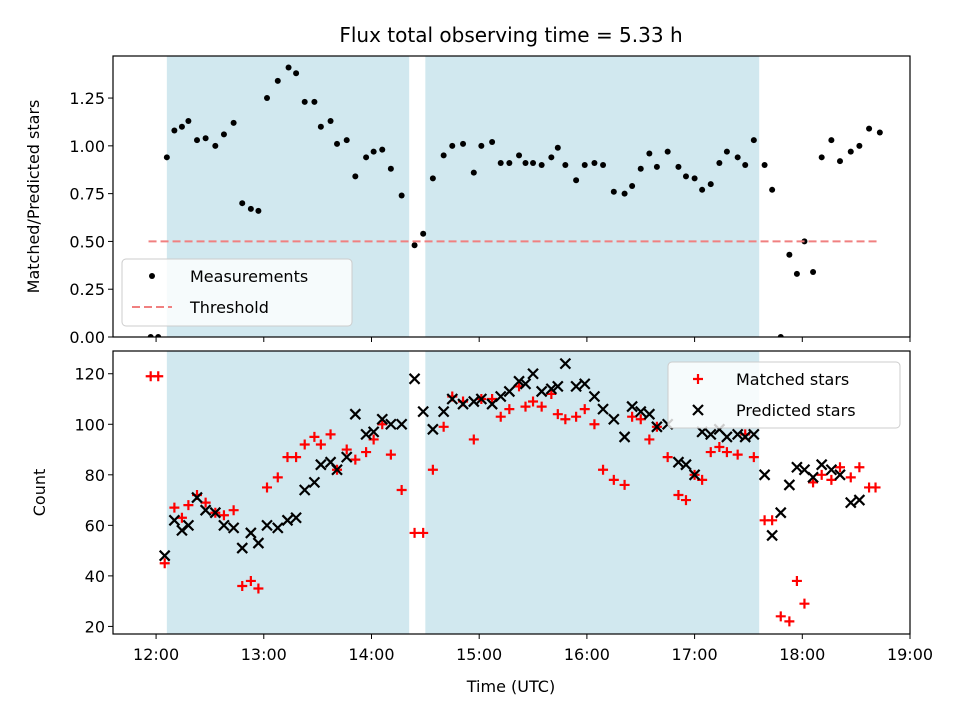  Describe the element at coordinates (249, 276) in the screenshot. I see `legend-label: Measurements` at that location.